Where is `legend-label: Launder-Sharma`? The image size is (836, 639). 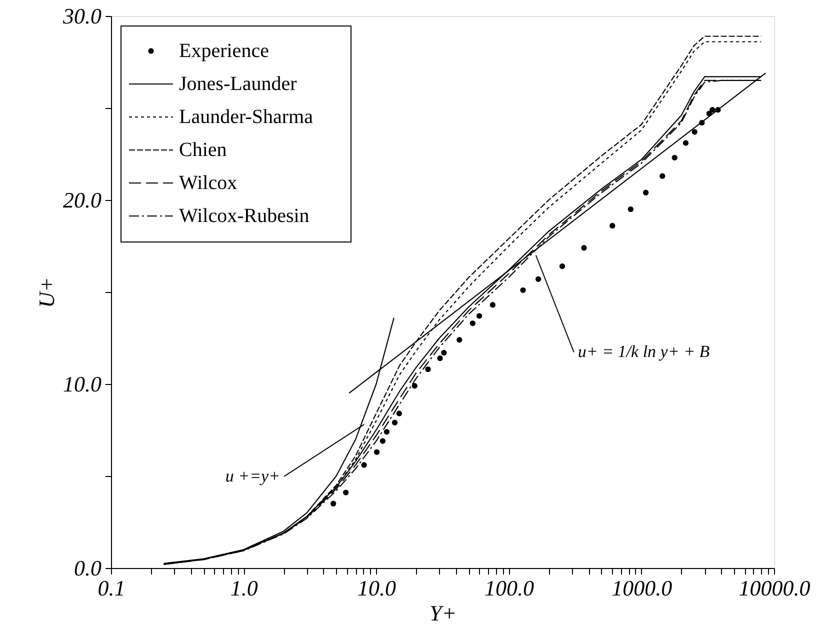
legend-label: Launder-Sharma is located at coordinates (246, 117).